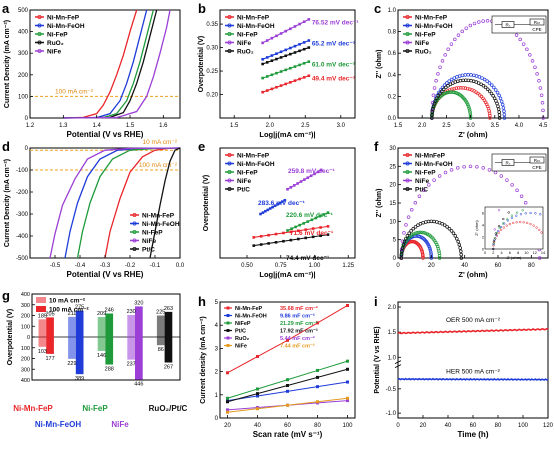  Describe the element at coordinates (22, 215) in the screenshot. I see `panel-d-ytick-label: -300` at that location.